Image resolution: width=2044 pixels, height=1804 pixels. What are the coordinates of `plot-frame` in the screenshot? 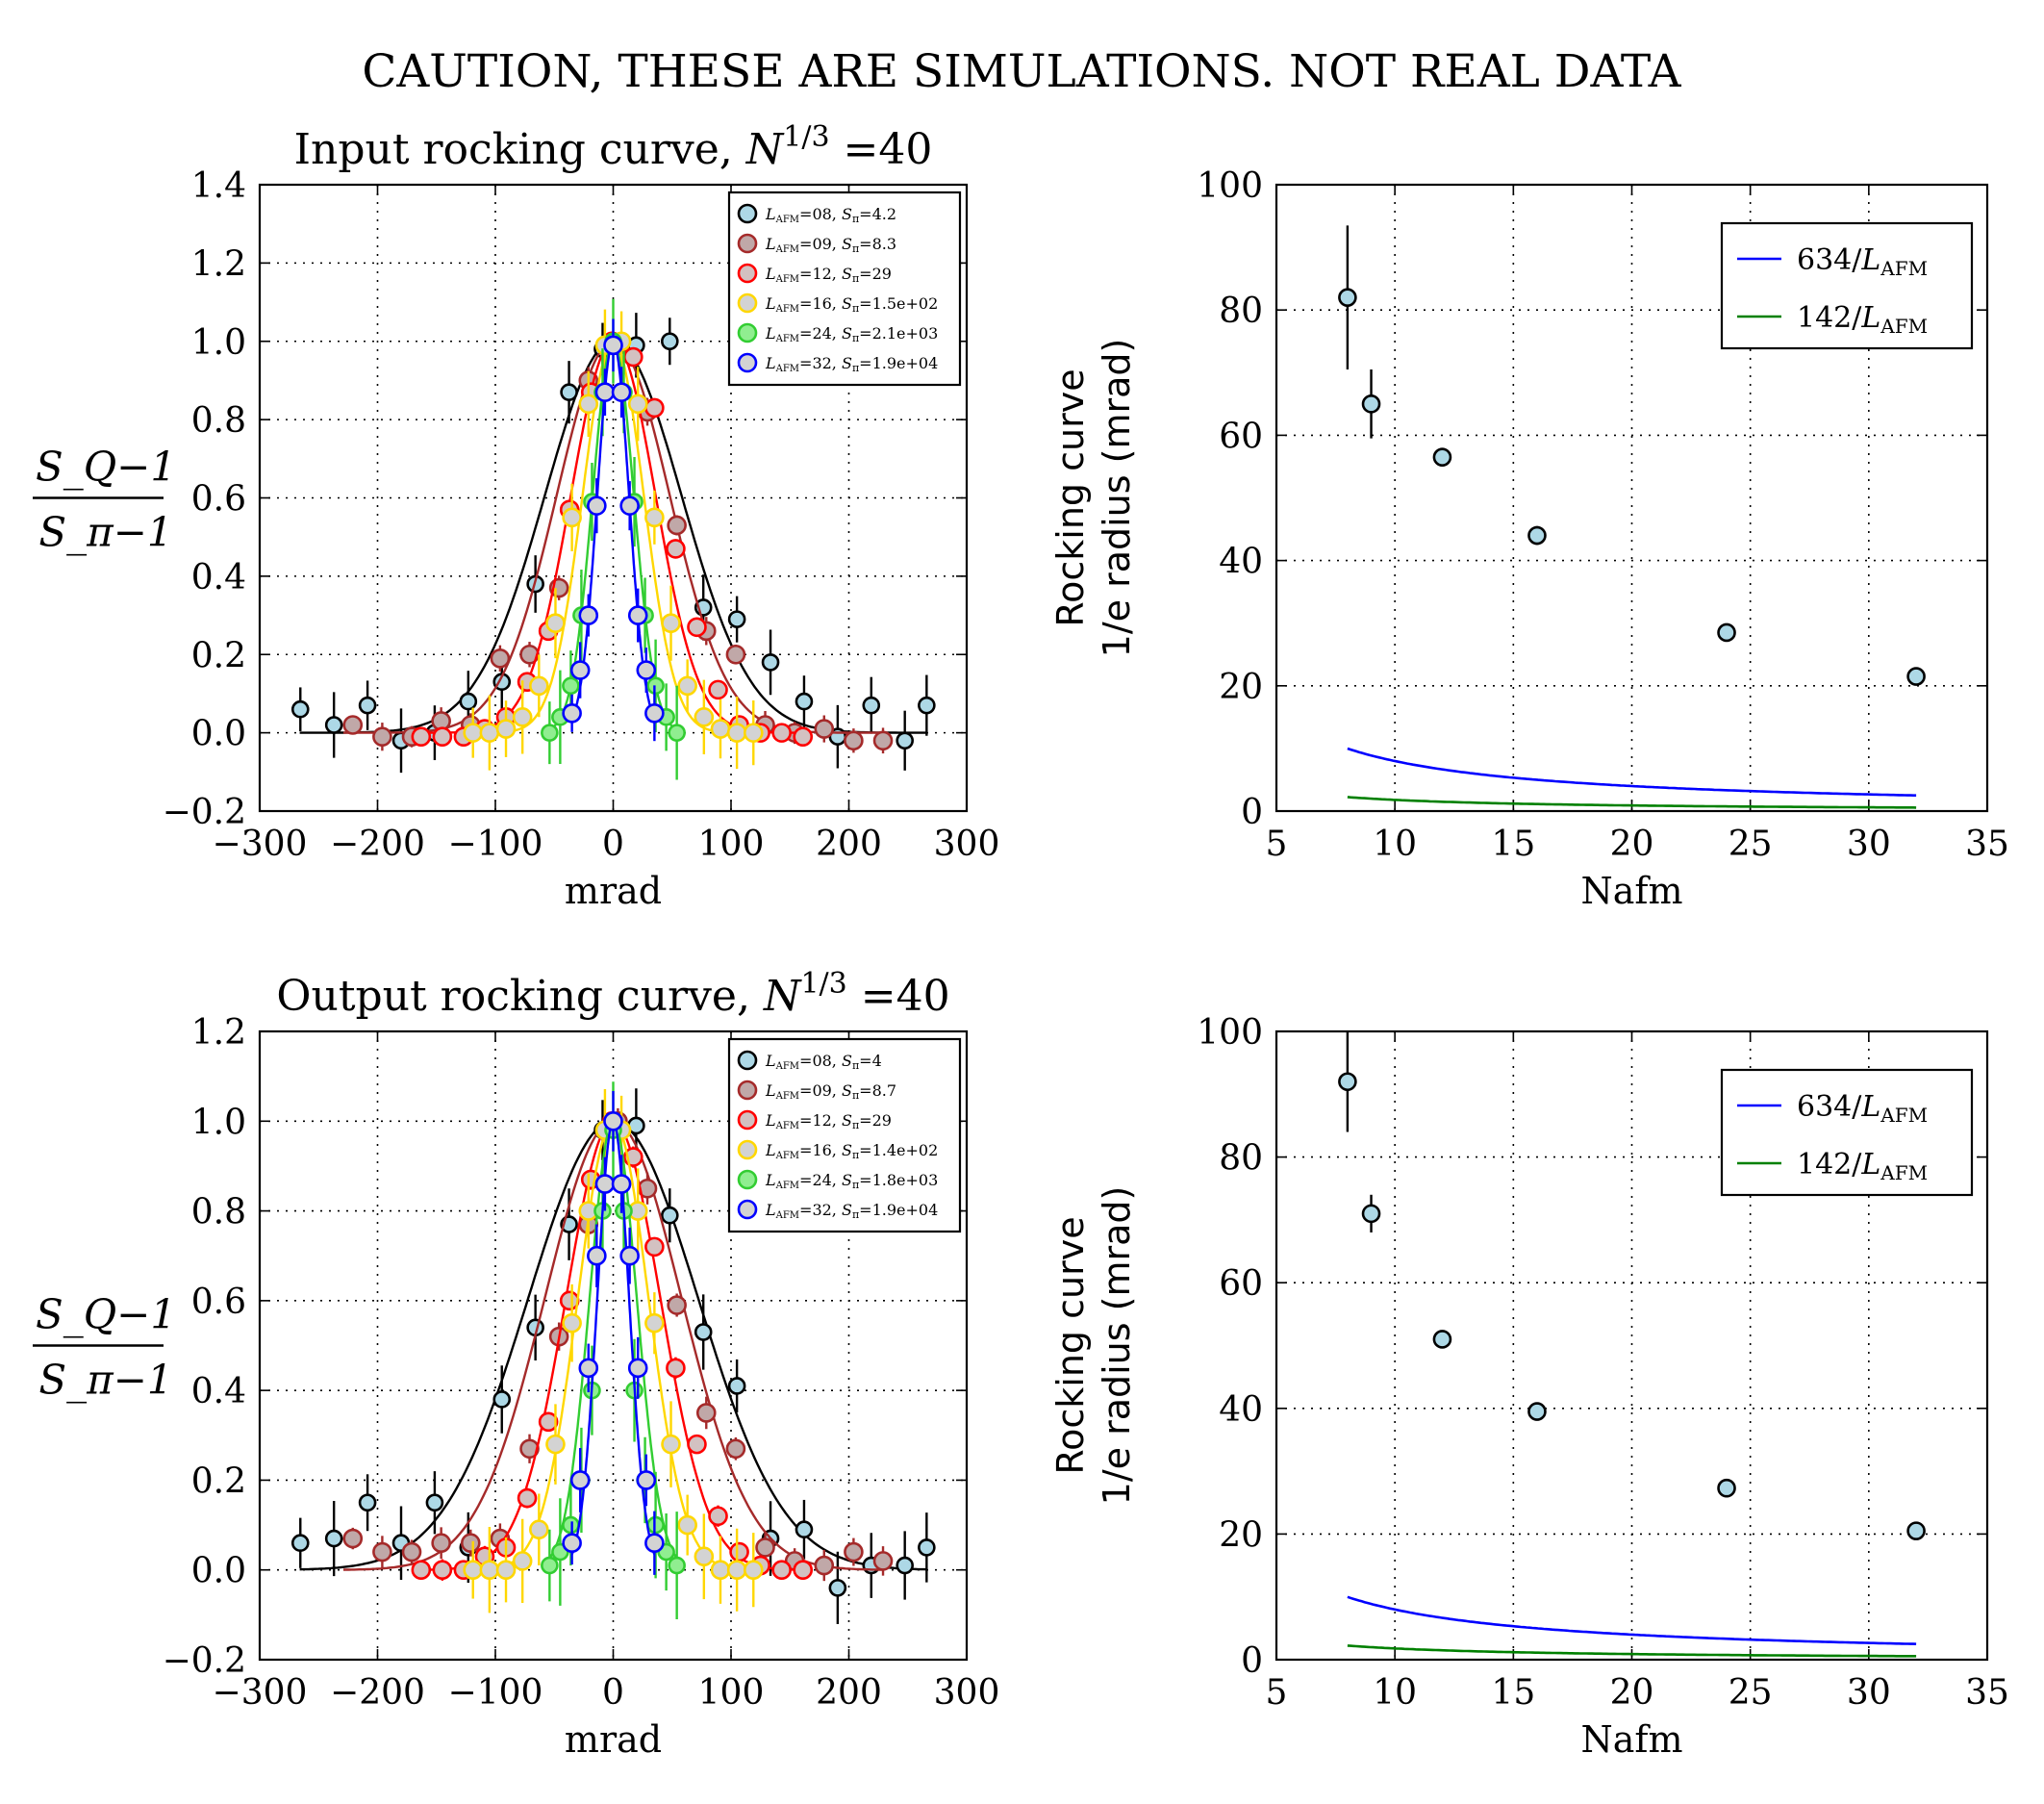 It's located at (613, 498).